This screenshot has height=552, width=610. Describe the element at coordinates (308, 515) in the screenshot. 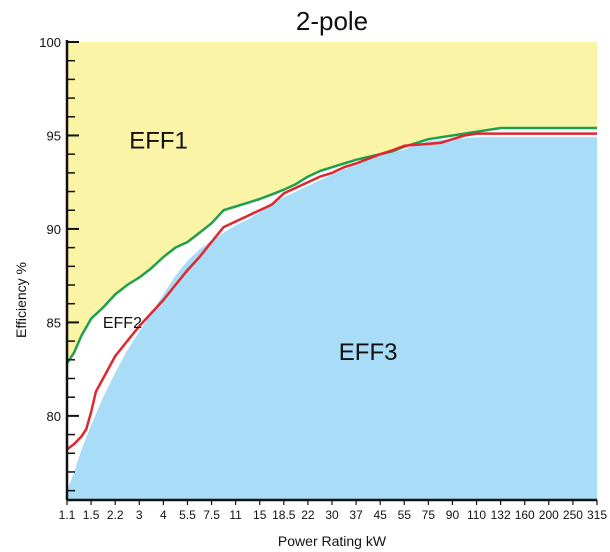

I see `x-tick-label: 22` at that location.